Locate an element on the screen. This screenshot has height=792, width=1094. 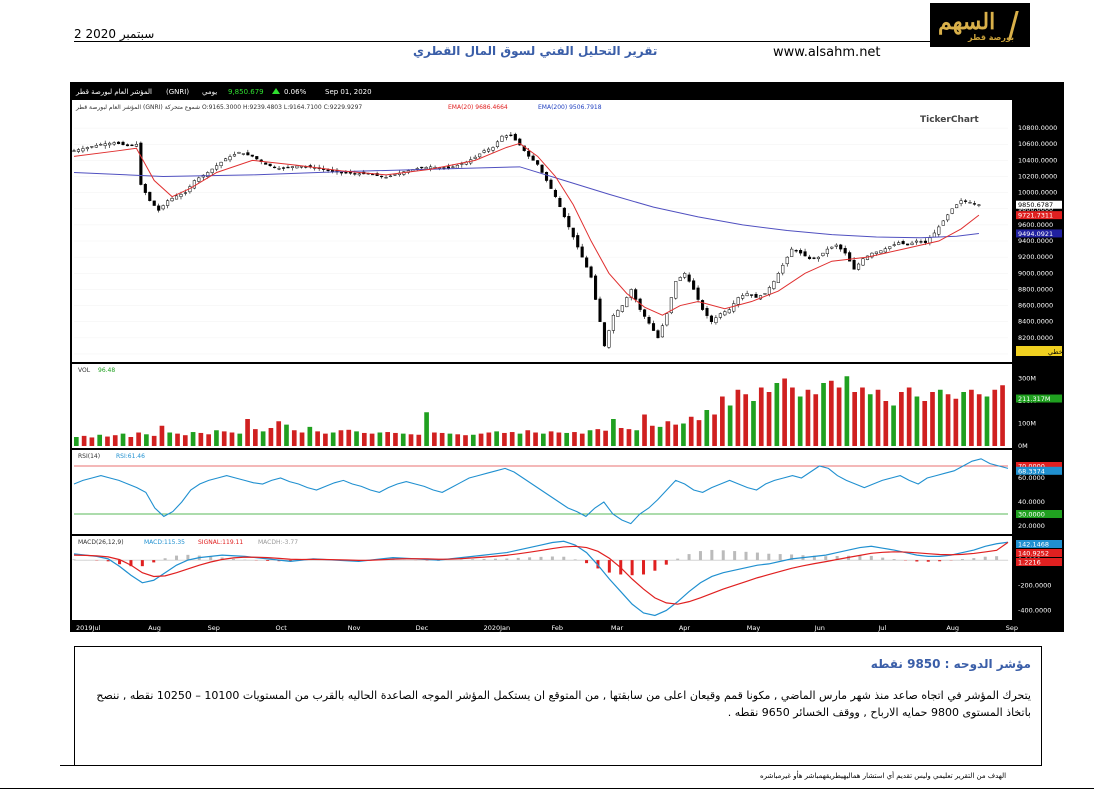
rsi-plot is located at coordinates (541, 491).